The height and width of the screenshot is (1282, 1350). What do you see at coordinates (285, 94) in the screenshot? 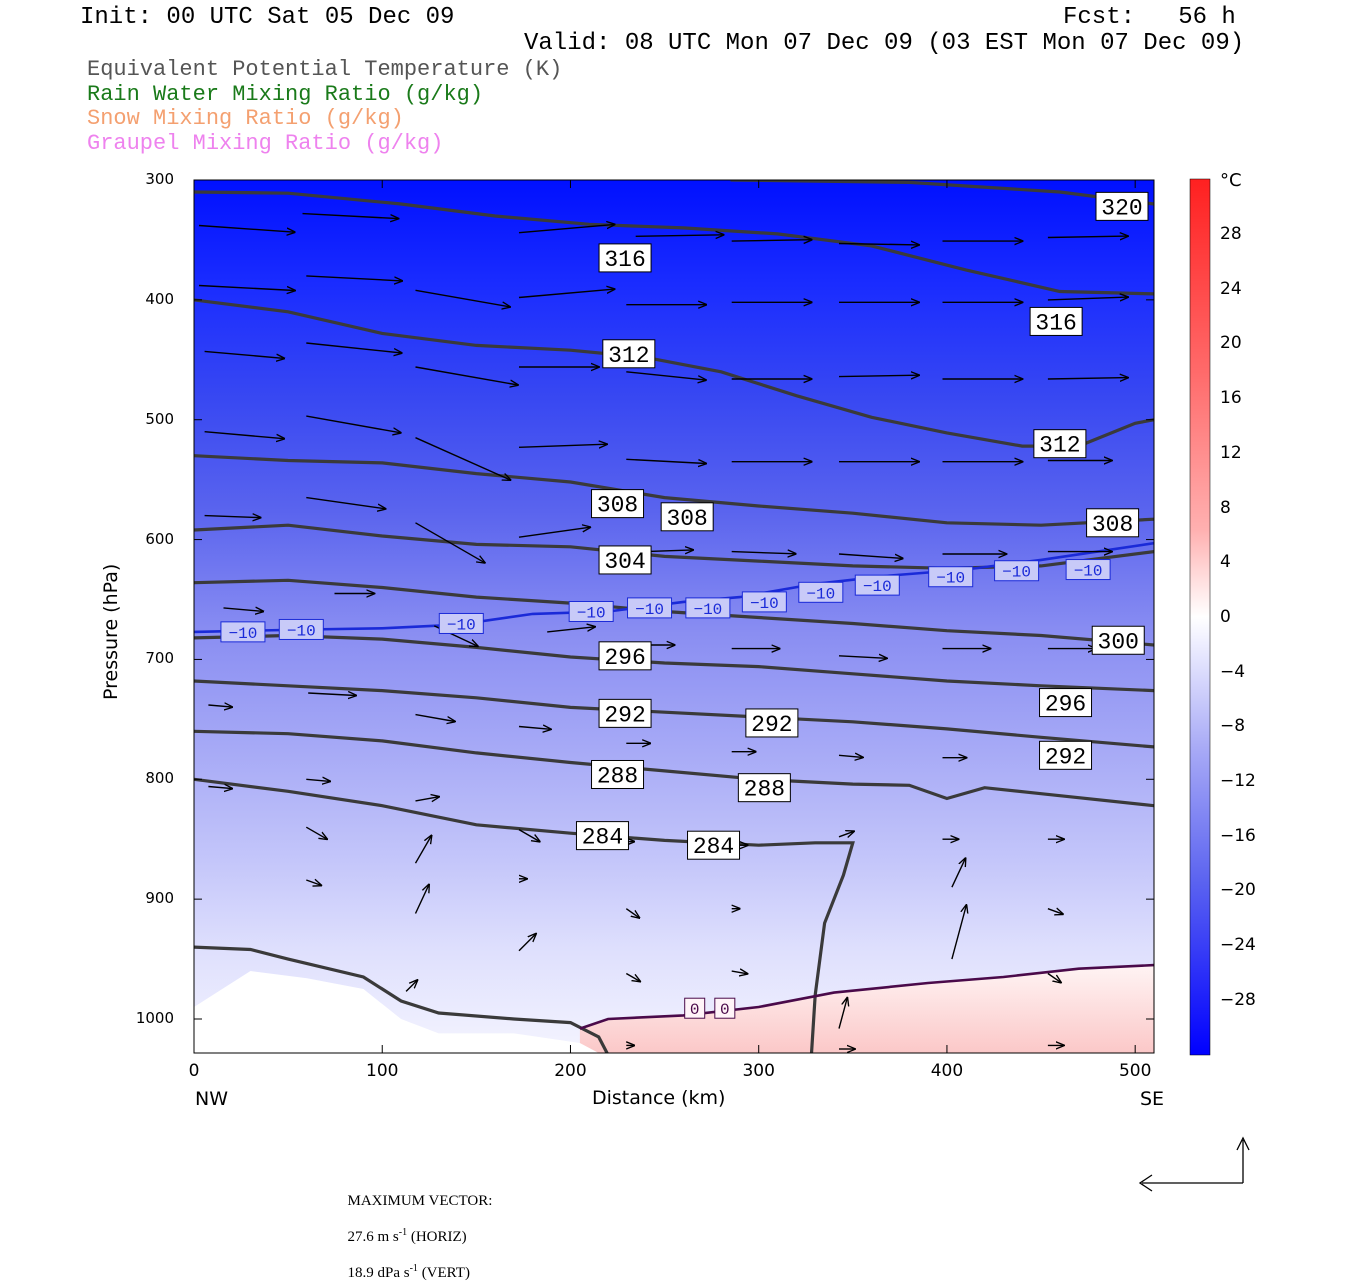
I see `legend-rain-water: Rain Water Mixing Ratio (g/kg)` at bounding box center [285, 94].